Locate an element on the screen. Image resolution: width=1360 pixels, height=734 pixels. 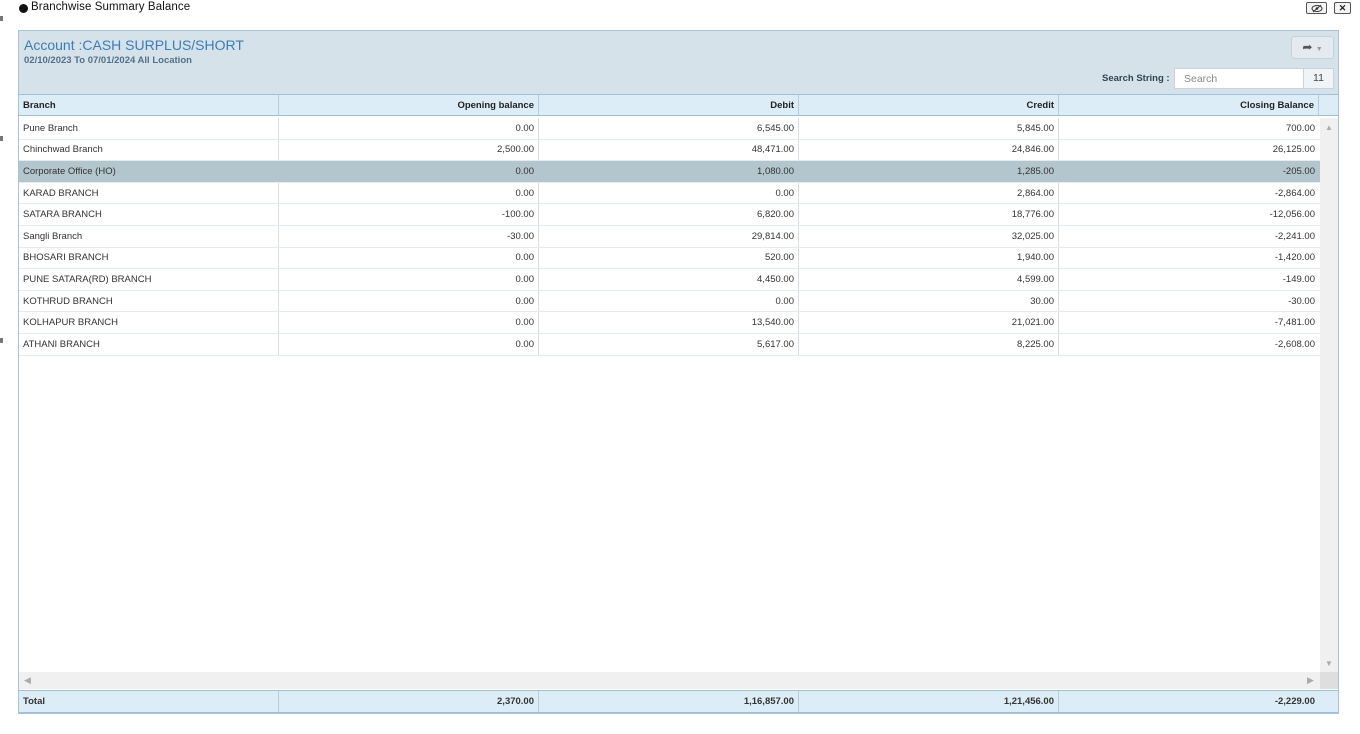
cell-closing-balance: 26,125.00 is located at coordinates (1293, 150).